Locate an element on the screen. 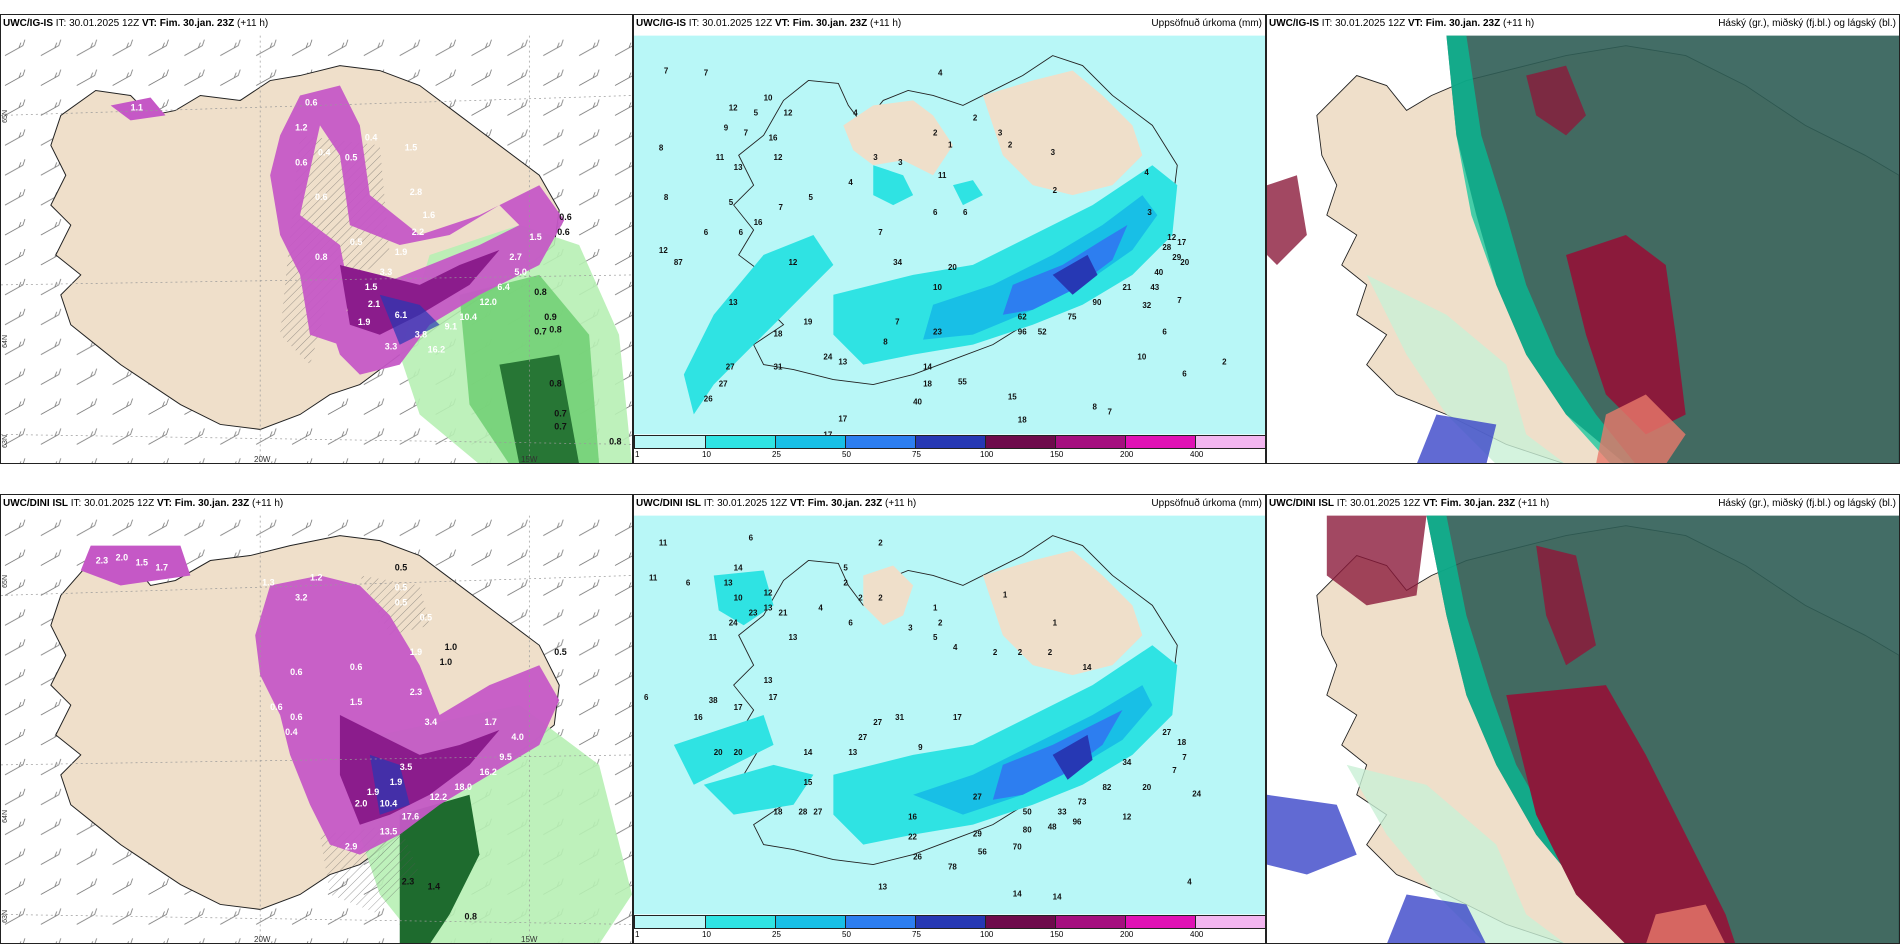  legend-label: 50 is located at coordinates (846, 934).